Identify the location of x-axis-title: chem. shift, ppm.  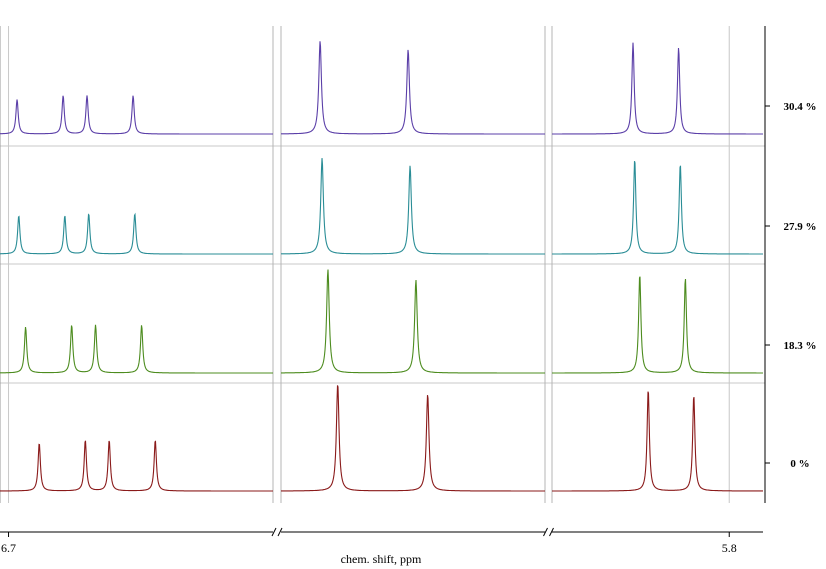
(381, 559).